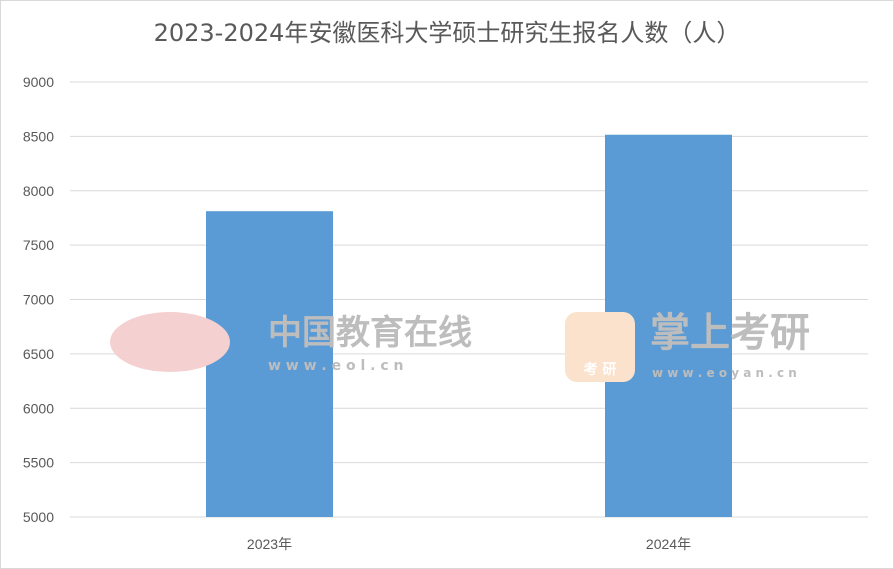 The width and height of the screenshot is (894, 569). I want to click on y-tick-label: 5000, so click(38, 517).